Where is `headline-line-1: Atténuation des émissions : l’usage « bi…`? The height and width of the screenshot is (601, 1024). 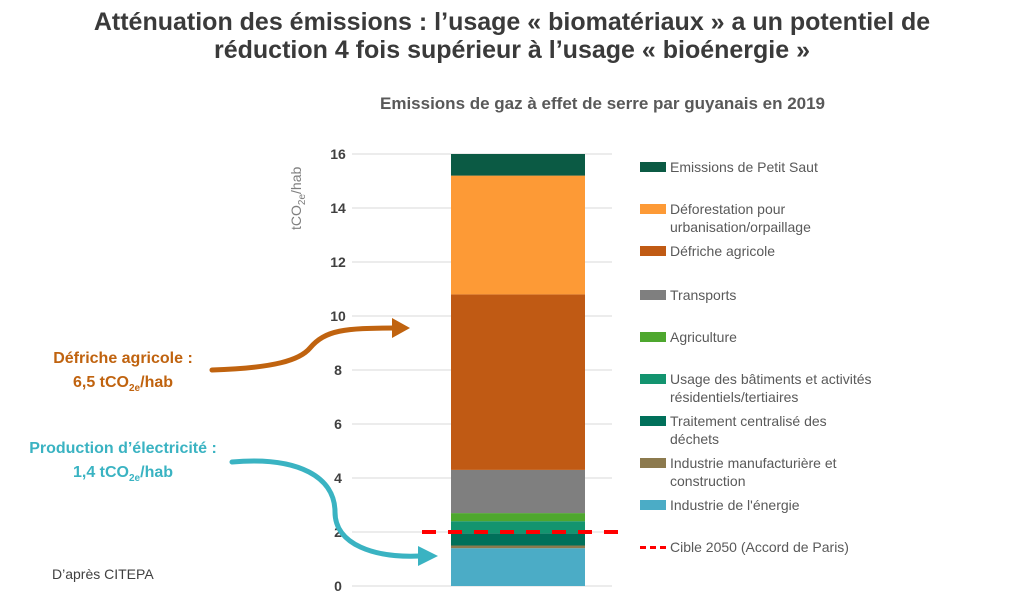 headline-line-1: Atténuation des émissions : l’usage « bi… is located at coordinates (512, 22).